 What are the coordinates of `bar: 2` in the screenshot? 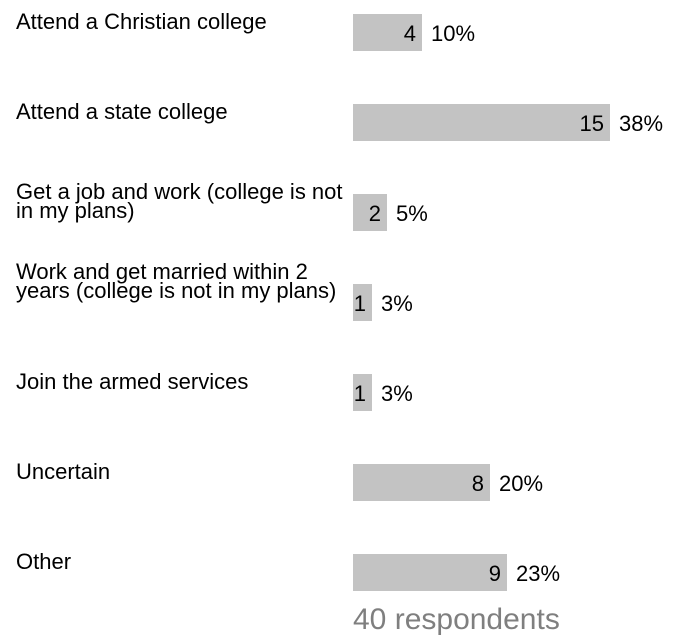 It's located at (370, 212).